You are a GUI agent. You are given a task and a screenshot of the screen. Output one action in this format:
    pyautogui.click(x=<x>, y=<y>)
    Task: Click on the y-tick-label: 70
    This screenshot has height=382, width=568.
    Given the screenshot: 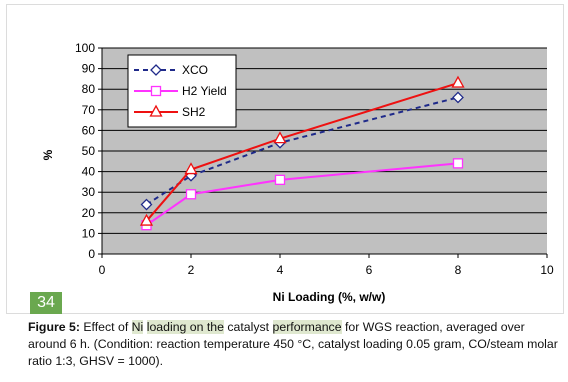 What is the action you would take?
    pyautogui.click(x=89, y=110)
    